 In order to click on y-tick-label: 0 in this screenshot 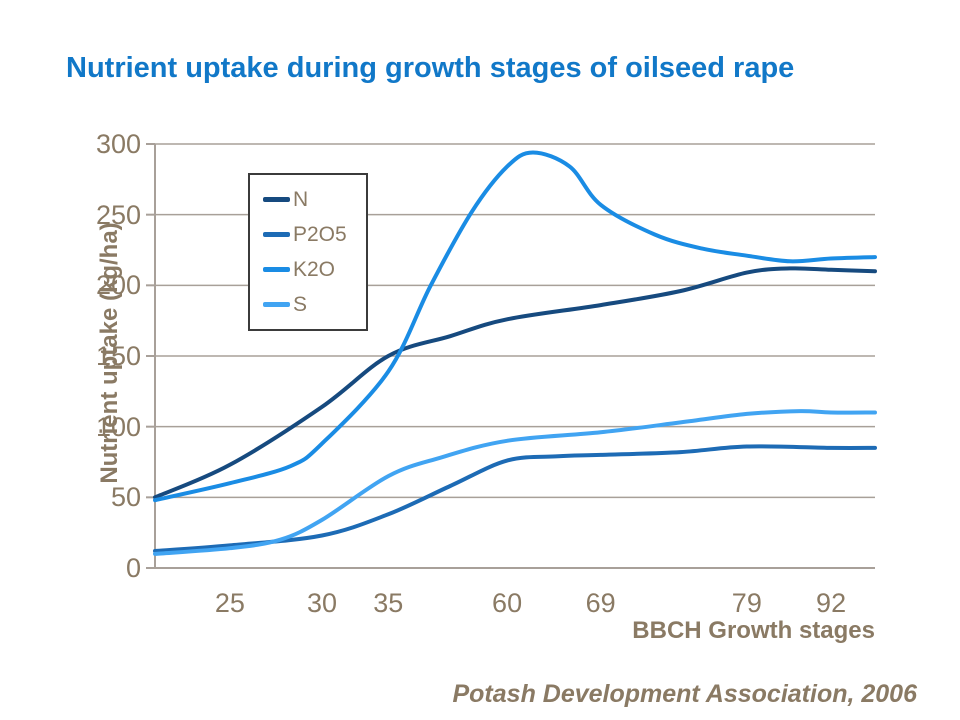, I will do `click(133, 568)`.